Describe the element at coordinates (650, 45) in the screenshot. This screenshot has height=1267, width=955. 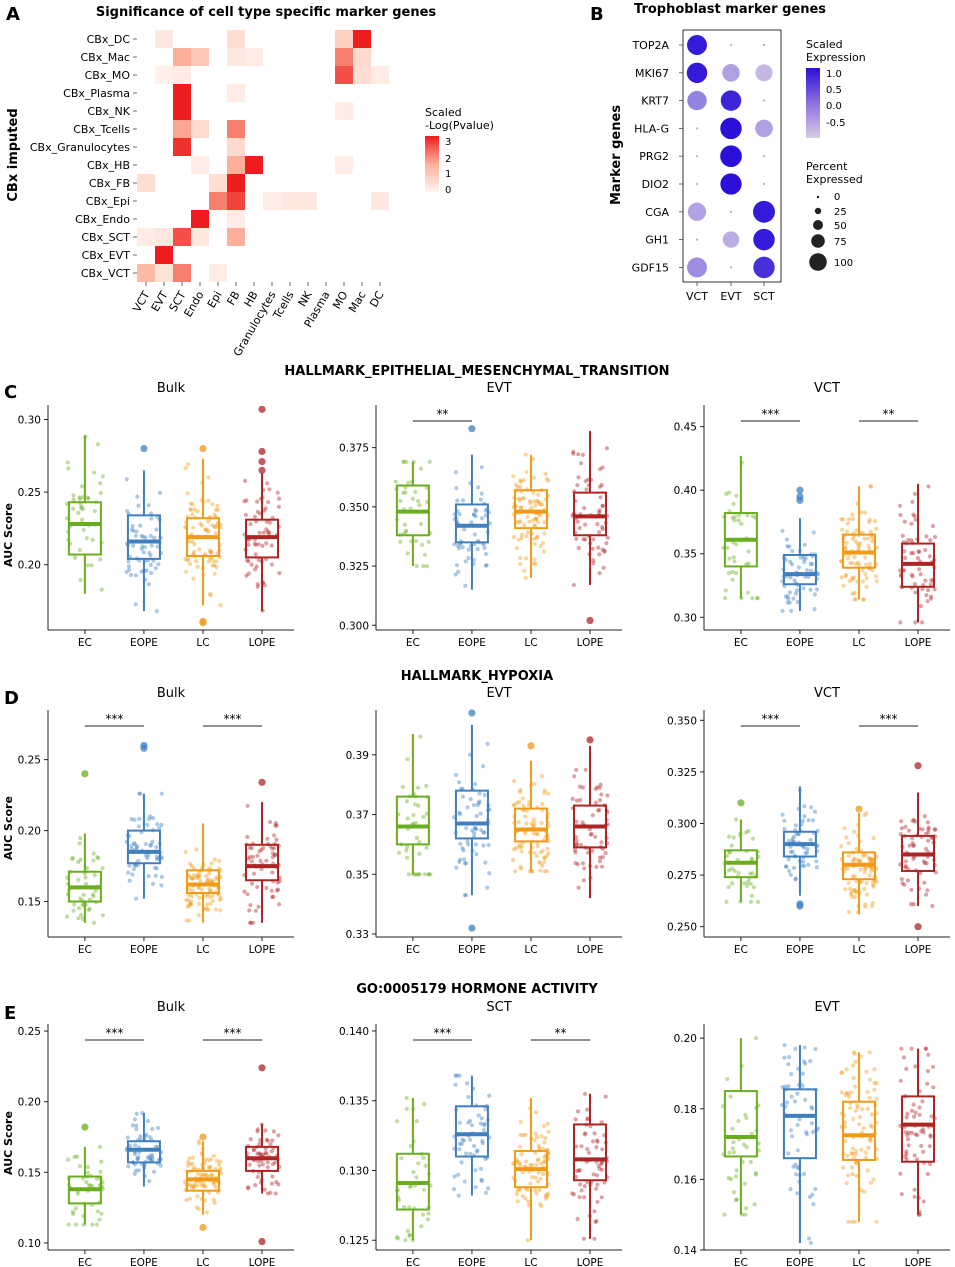
I see `dotplot-gene-label: TOP2A` at that location.